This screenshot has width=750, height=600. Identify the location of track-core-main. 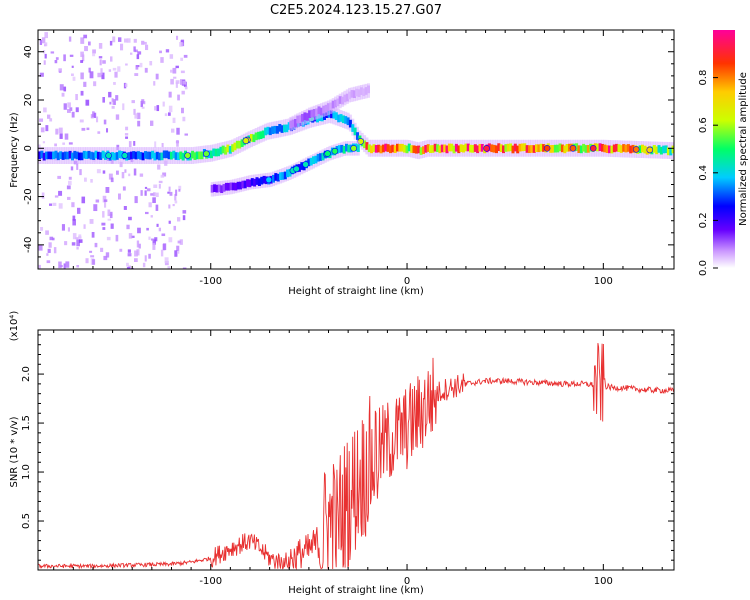
(356, 135).